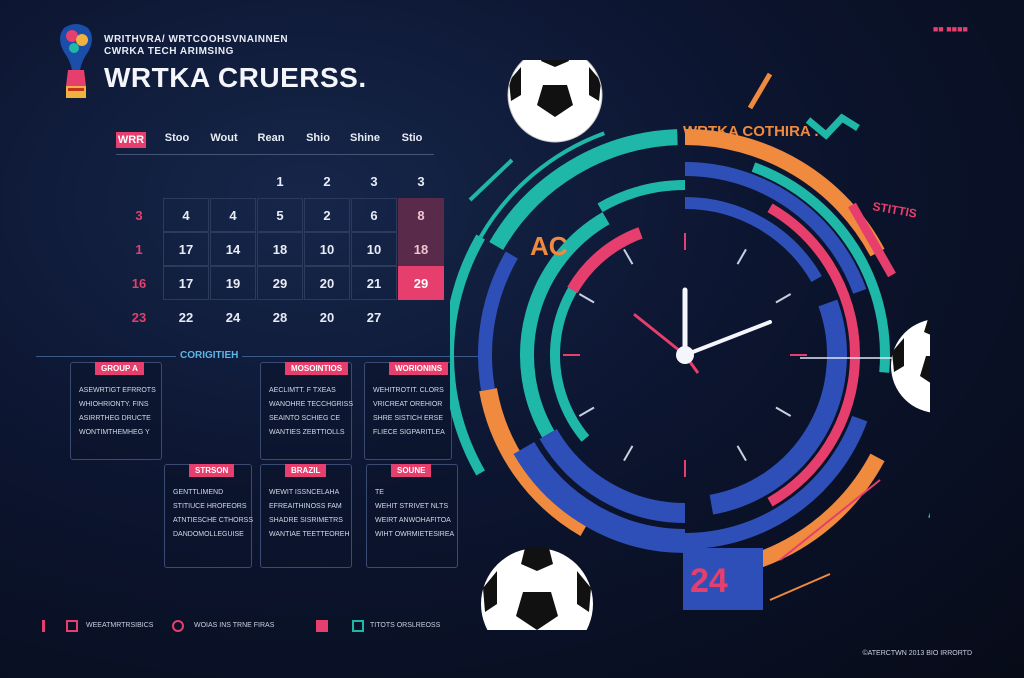 Image resolution: width=1024 pixels, height=678 pixels. I want to click on calendar-day-header: WRR, so click(131, 140).